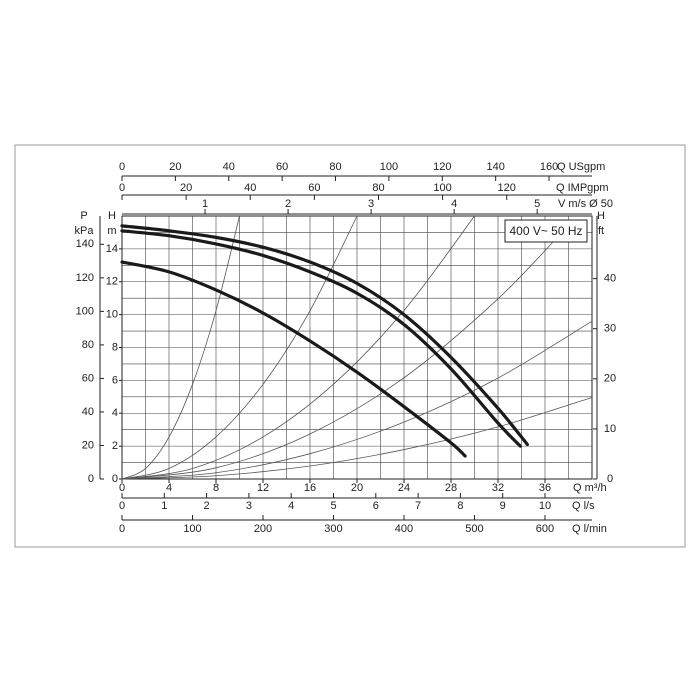 The image size is (700, 700). What do you see at coordinates (112, 249) in the screenshot?
I see `y-tick-label: 14` at bounding box center [112, 249].